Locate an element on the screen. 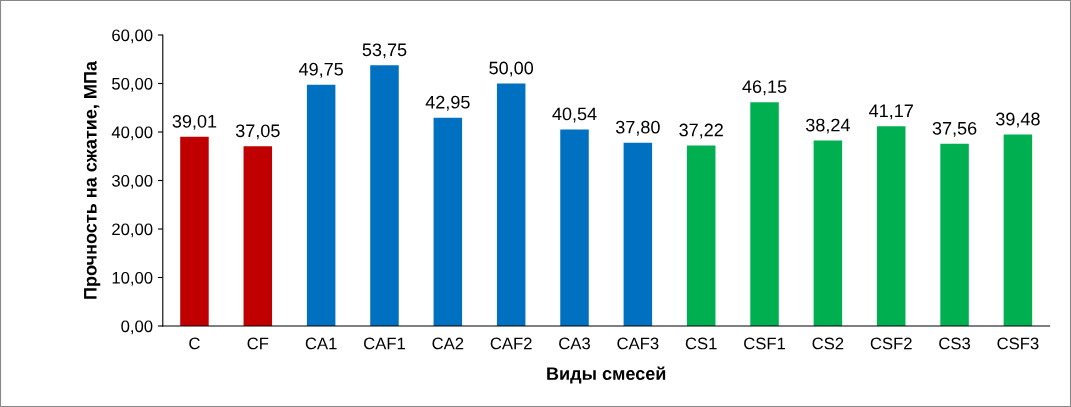  data-label: 37,56 is located at coordinates (954, 129).